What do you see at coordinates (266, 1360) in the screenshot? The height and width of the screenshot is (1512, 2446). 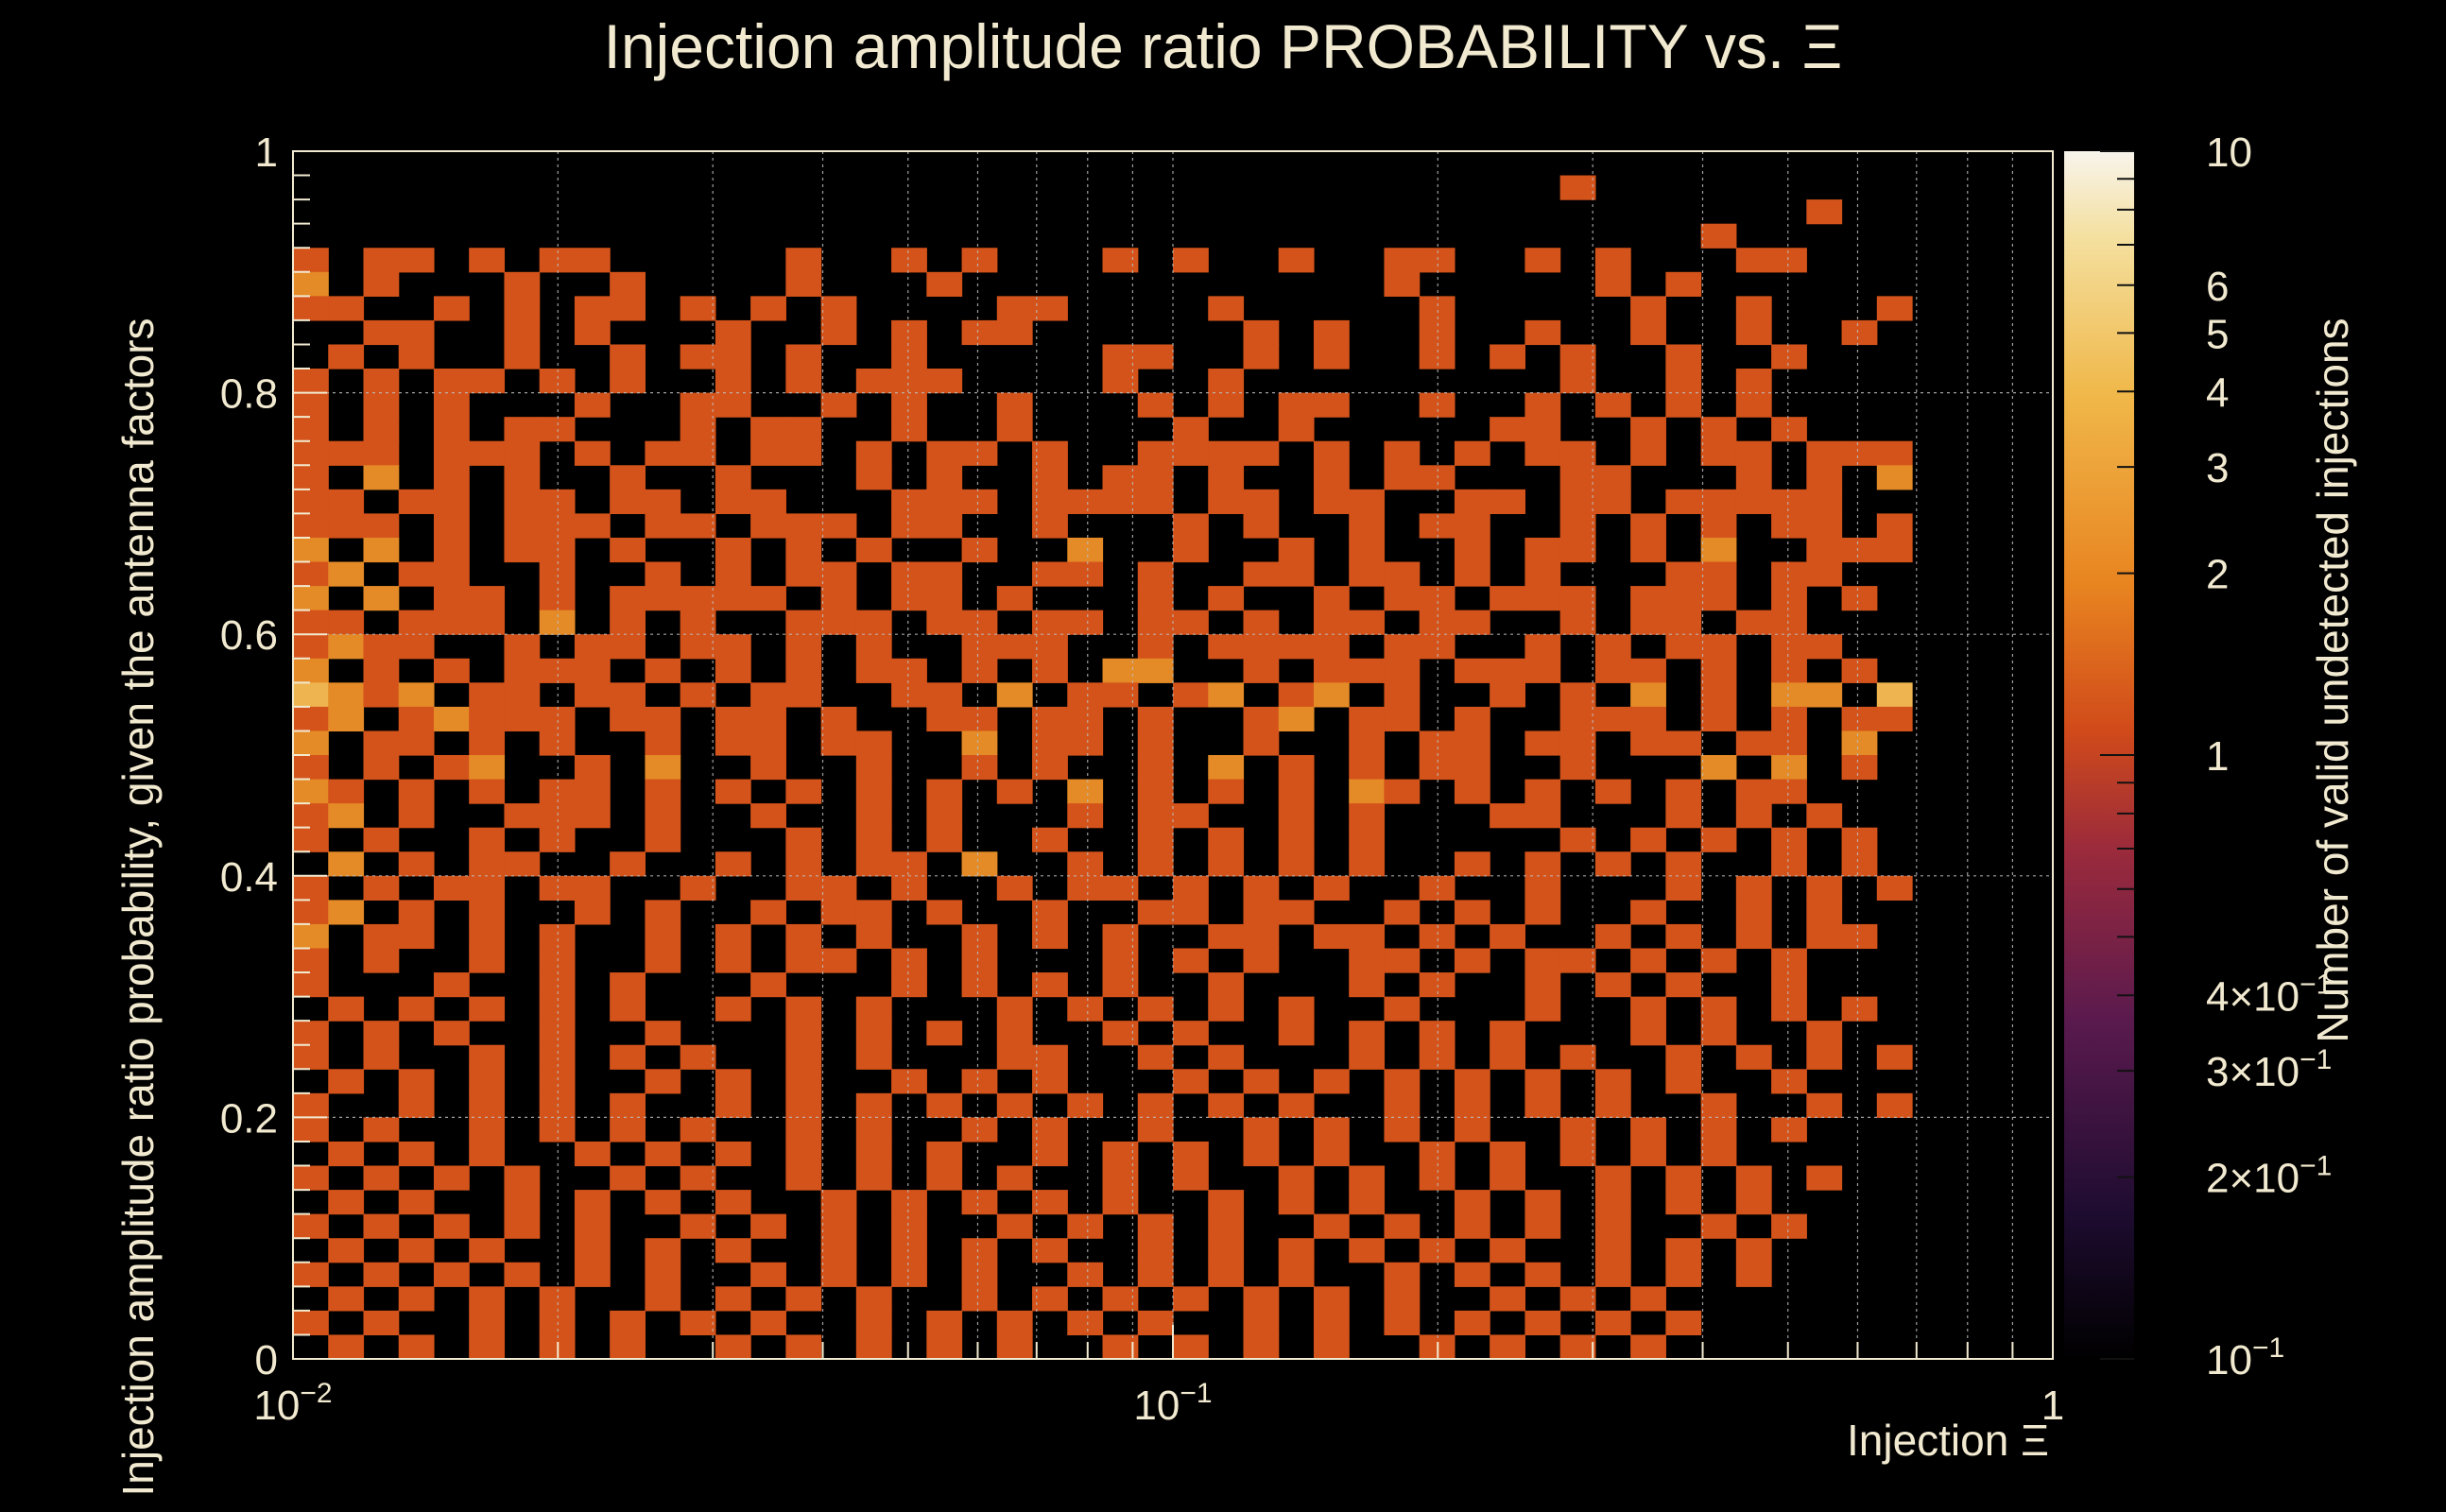 I see `y-tick-label: 0` at bounding box center [266, 1360].